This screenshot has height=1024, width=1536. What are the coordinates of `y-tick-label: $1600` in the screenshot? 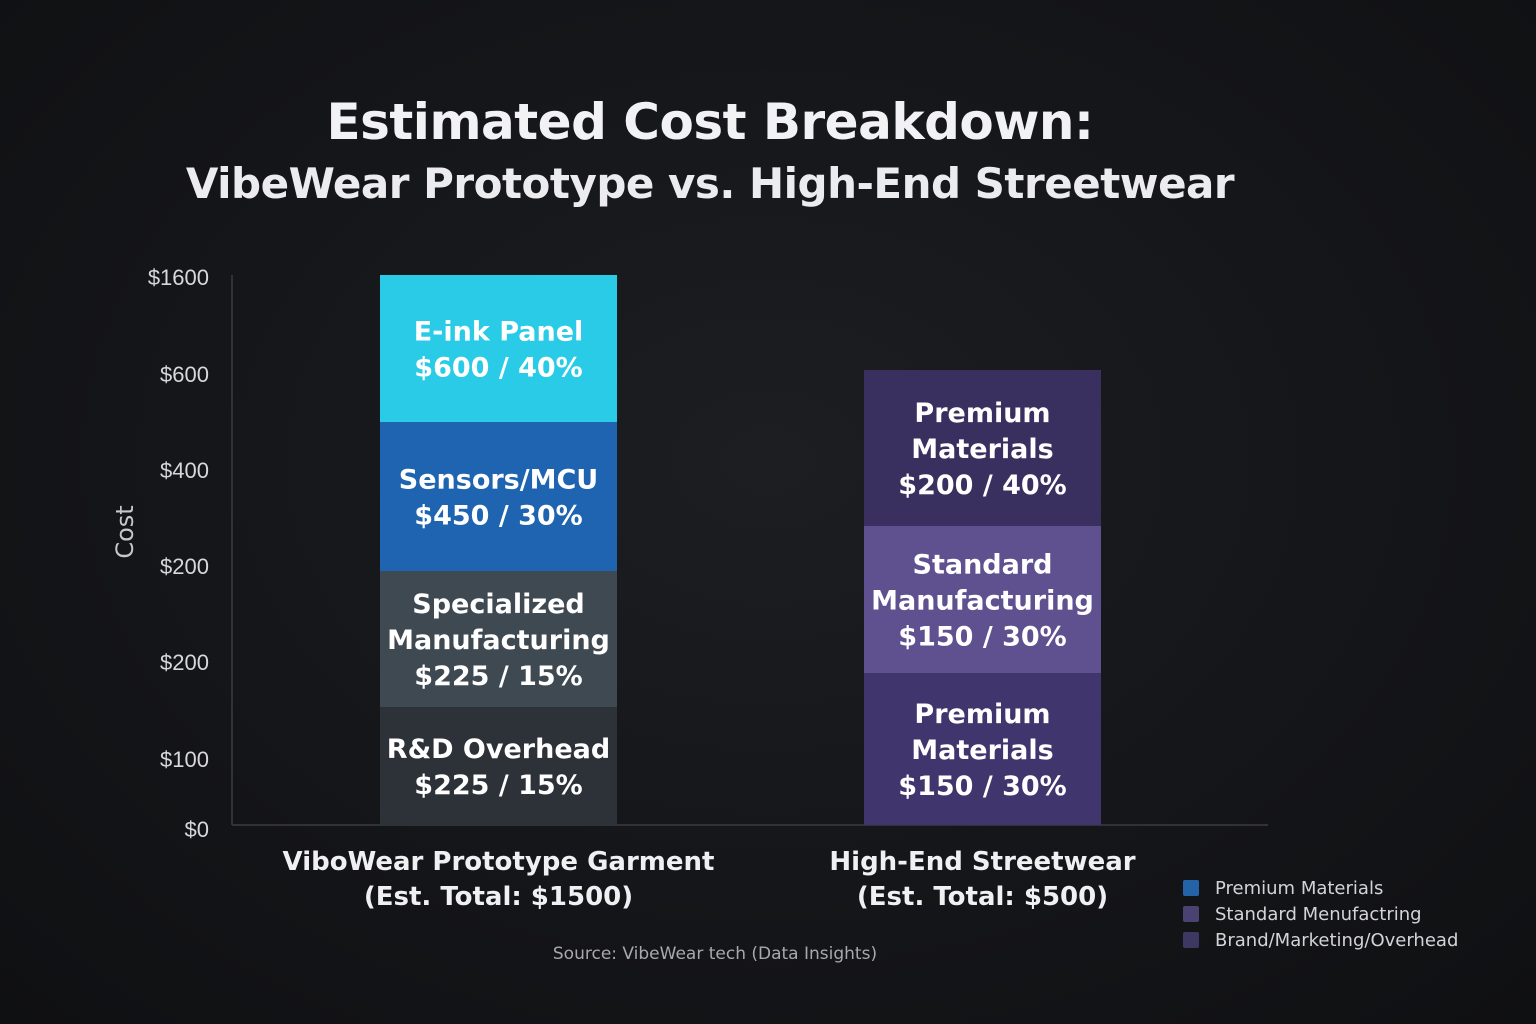 It's located at (178, 277).